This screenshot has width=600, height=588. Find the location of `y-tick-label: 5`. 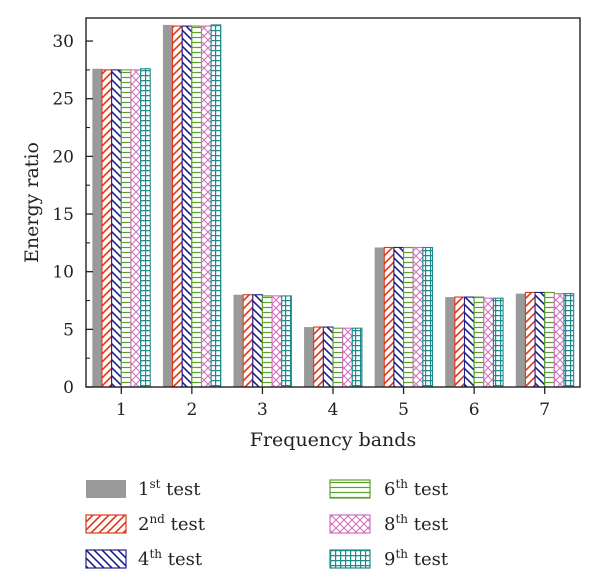

y-tick-label: 5 is located at coordinates (68, 330).